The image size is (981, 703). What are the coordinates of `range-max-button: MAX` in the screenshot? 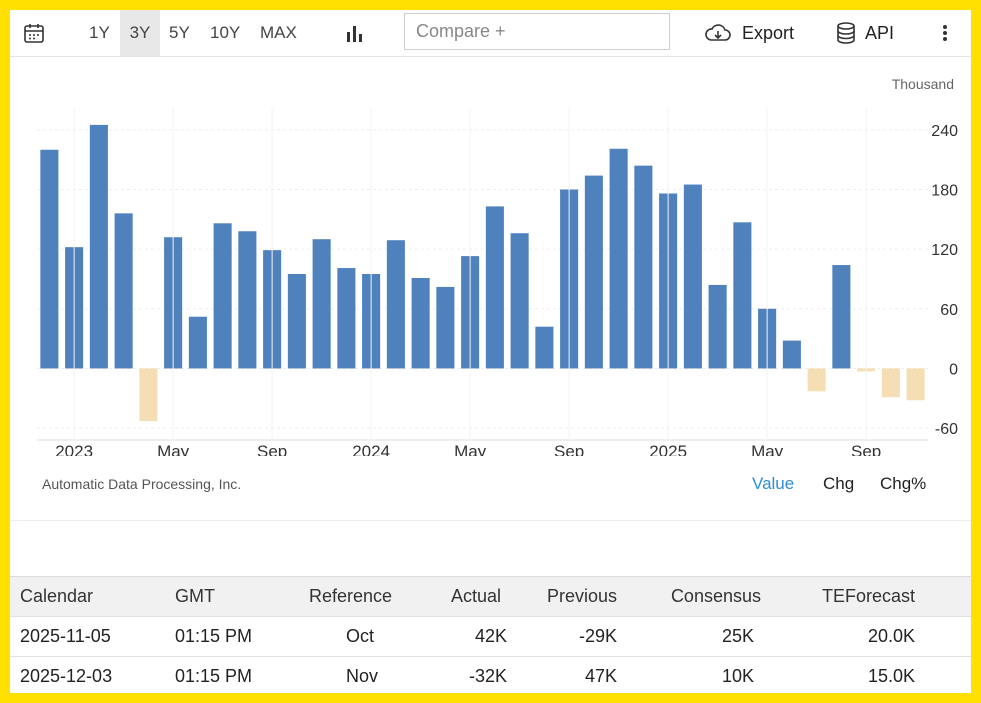 It's located at (278, 32).